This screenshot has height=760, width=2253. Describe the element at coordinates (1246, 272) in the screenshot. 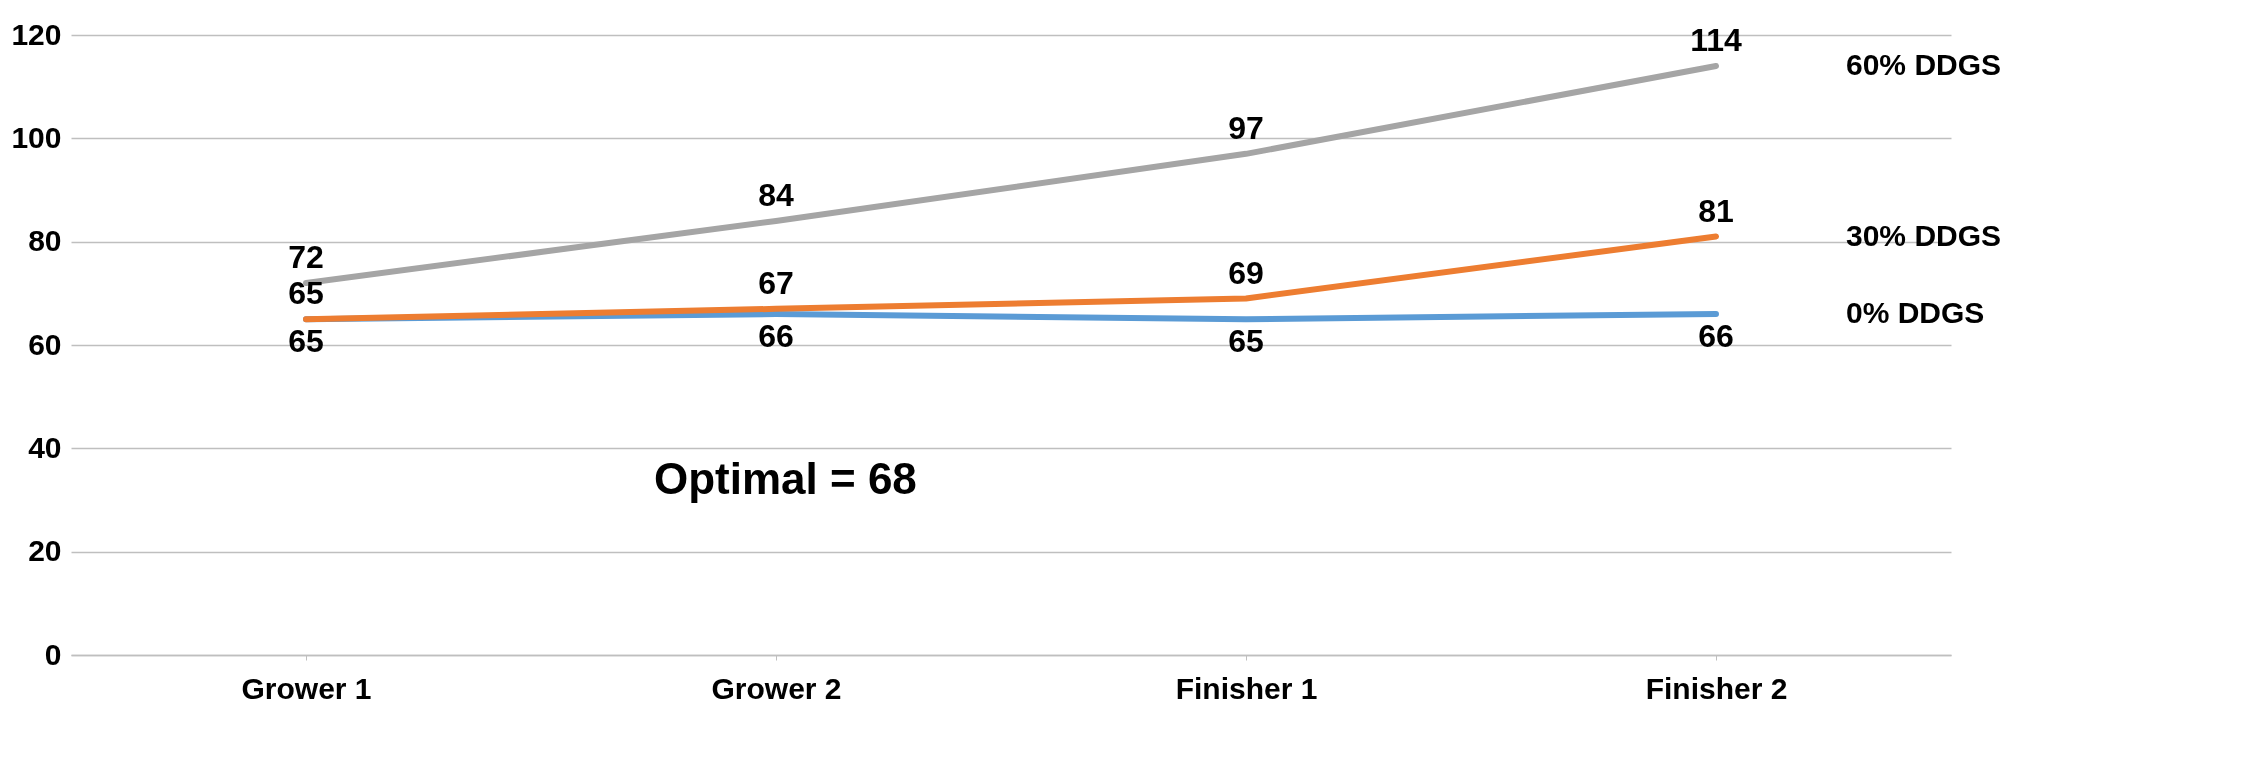

I see `data-label: 69` at that location.